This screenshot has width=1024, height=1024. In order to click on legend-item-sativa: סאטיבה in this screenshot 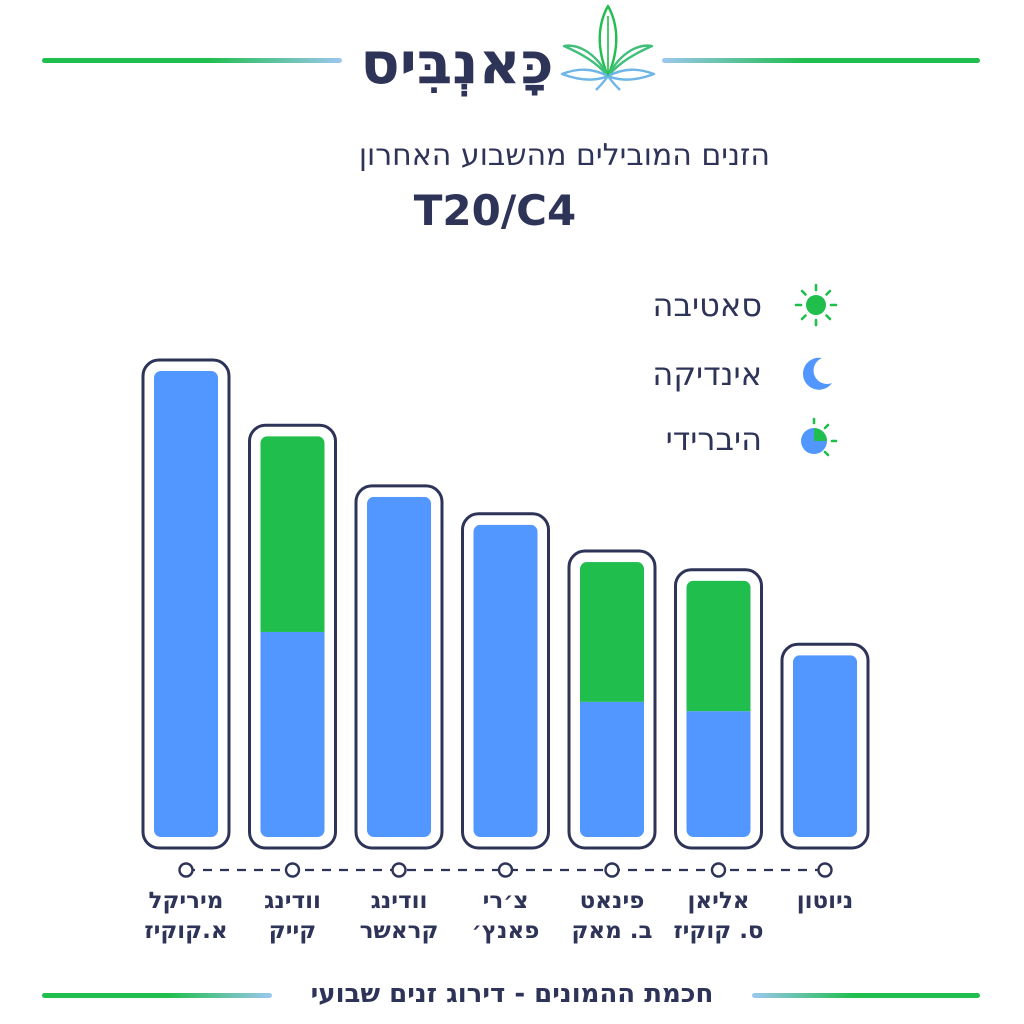, I will do `click(720, 305)`.